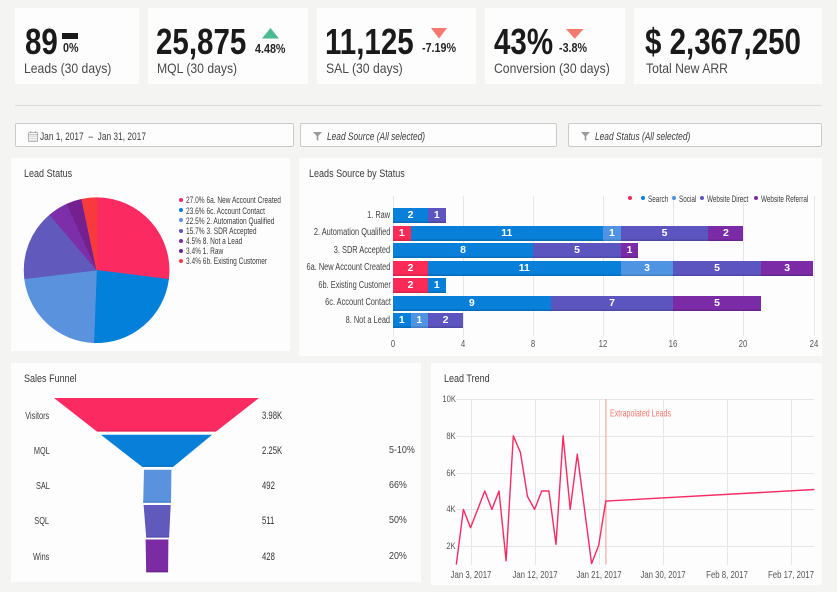  I want to click on svg-text: Extrapolated Leads, so click(640, 414).